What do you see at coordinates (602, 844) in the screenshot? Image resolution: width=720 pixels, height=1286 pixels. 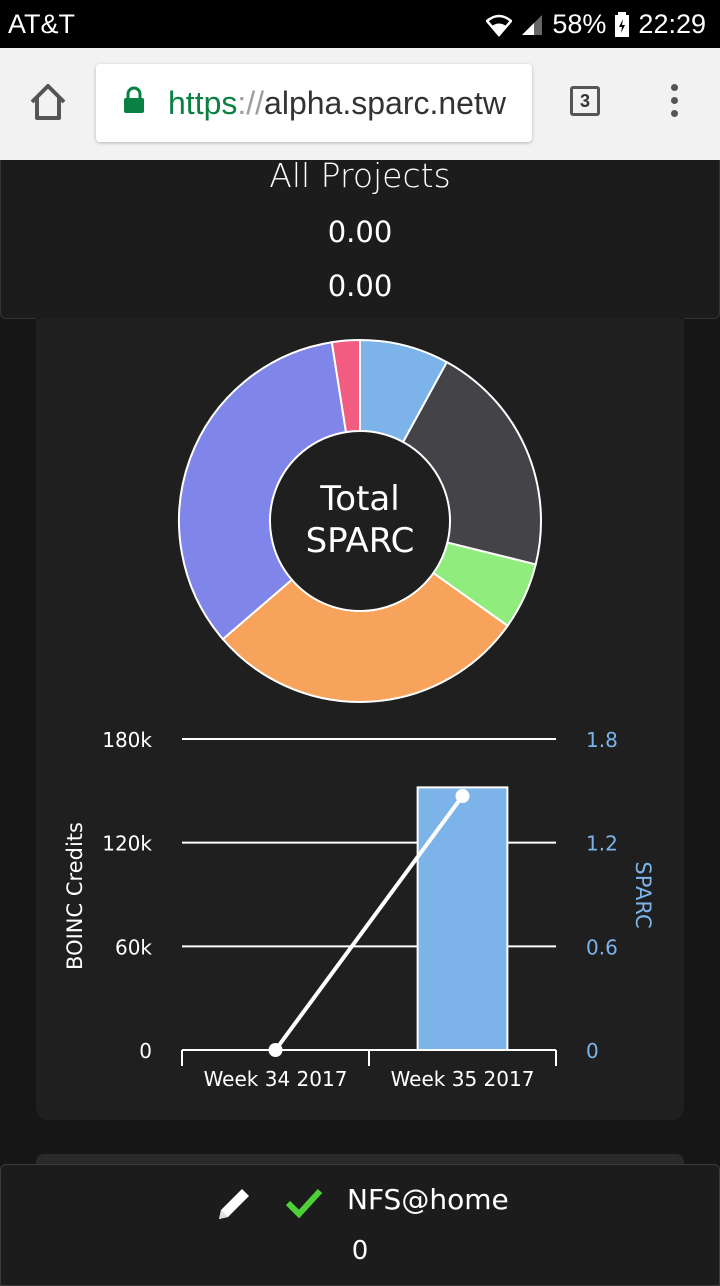 I see `y-tick-label-right: 1.2` at bounding box center [602, 844].